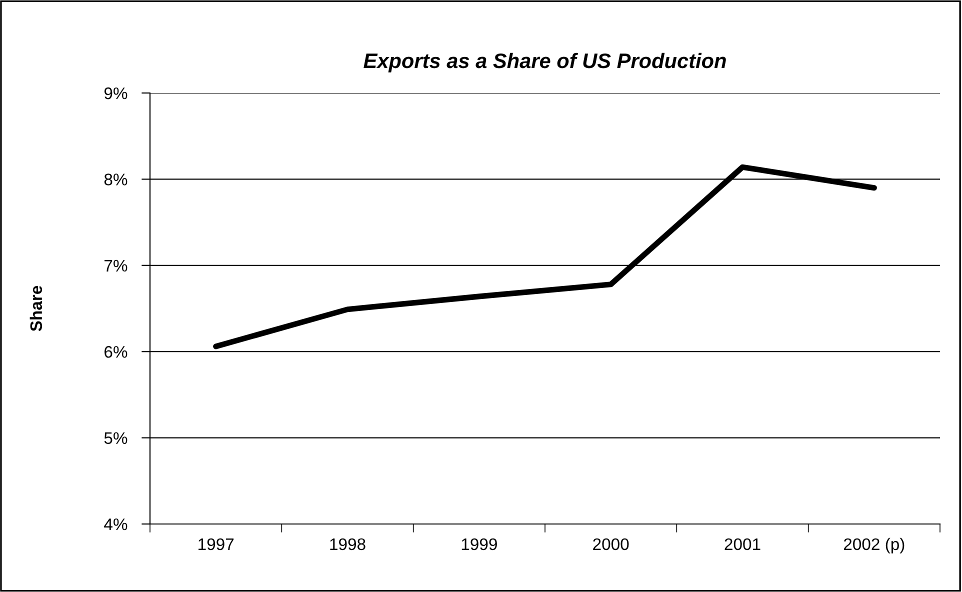 Image resolution: width=962 pixels, height=592 pixels. Describe the element at coordinates (116, 524) in the screenshot. I see `y-tick-label: 4%` at that location.